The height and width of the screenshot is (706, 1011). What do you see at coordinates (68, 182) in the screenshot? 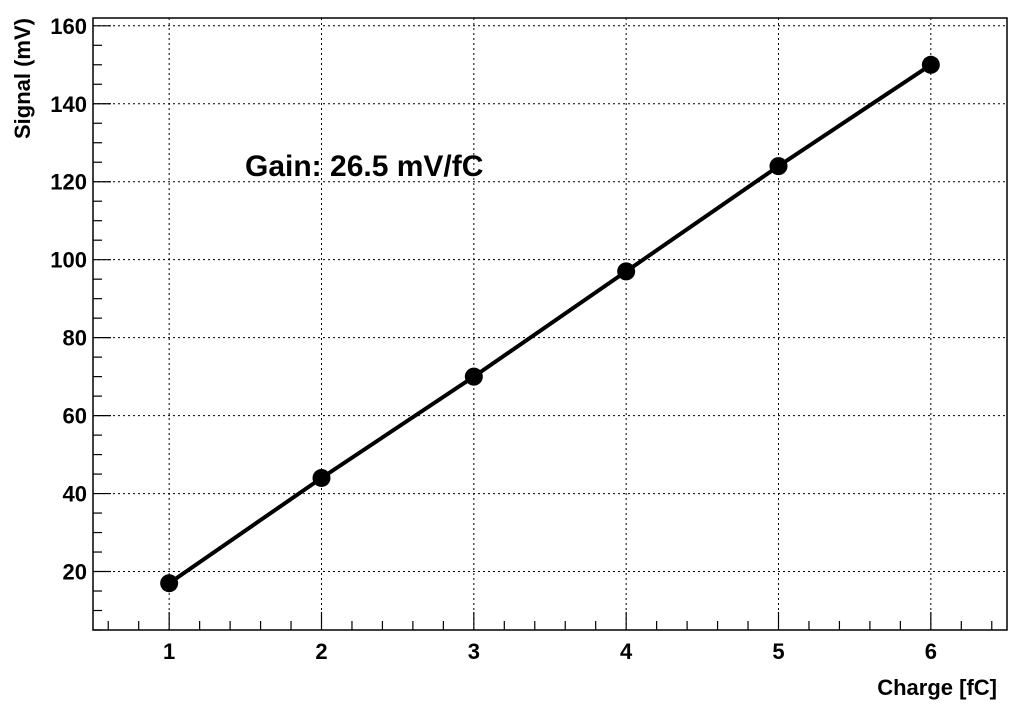
I see `y-tick-label: 120` at bounding box center [68, 182].